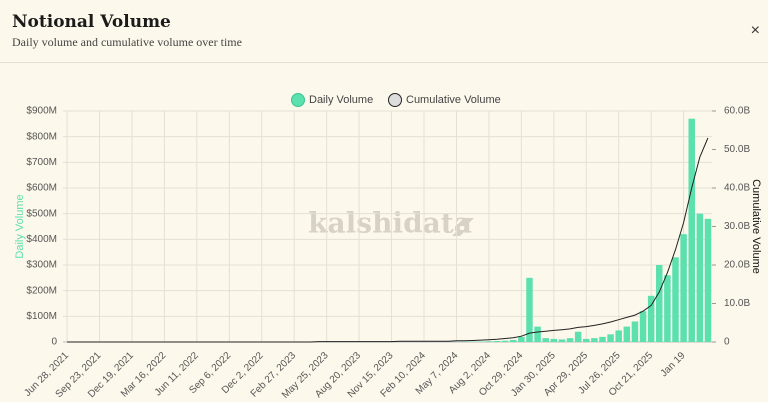 Image resolution: width=768 pixels, height=402 pixels. Describe the element at coordinates (463, 227) in the screenshot. I see `watermark-logo` at that location.